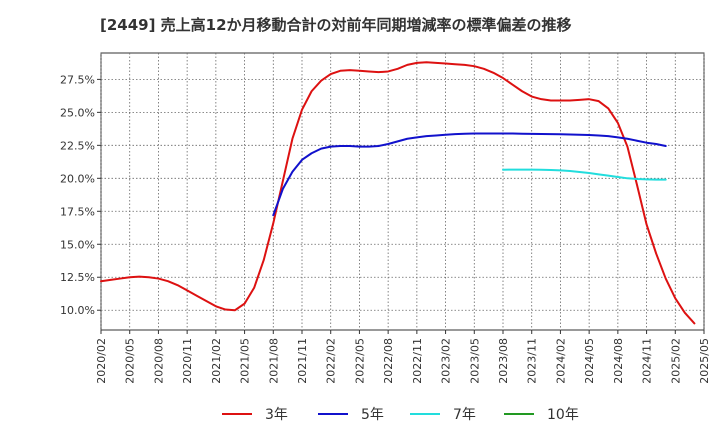 This screenshot has height=440, width=720. Describe the element at coordinates (80, 195) in the screenshot. I see `y-axis-ticks: 10.0% 12.5% 15.0% 17.5% 20.0% 22.5% 25.0% 27.5%` at that location.